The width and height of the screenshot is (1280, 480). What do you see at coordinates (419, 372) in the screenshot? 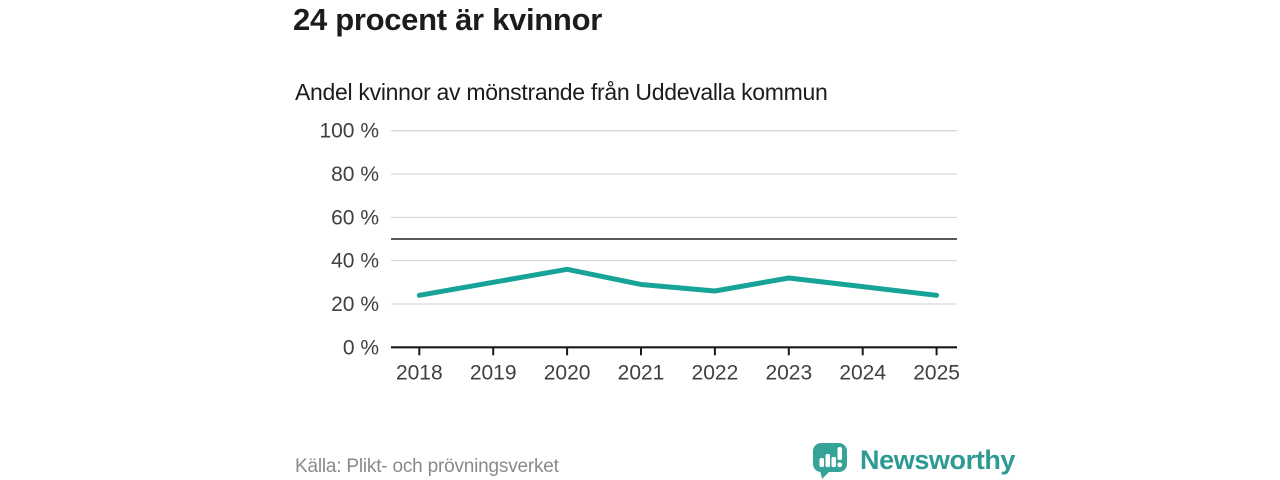
I see `x-tick-label: 2018` at bounding box center [419, 372].